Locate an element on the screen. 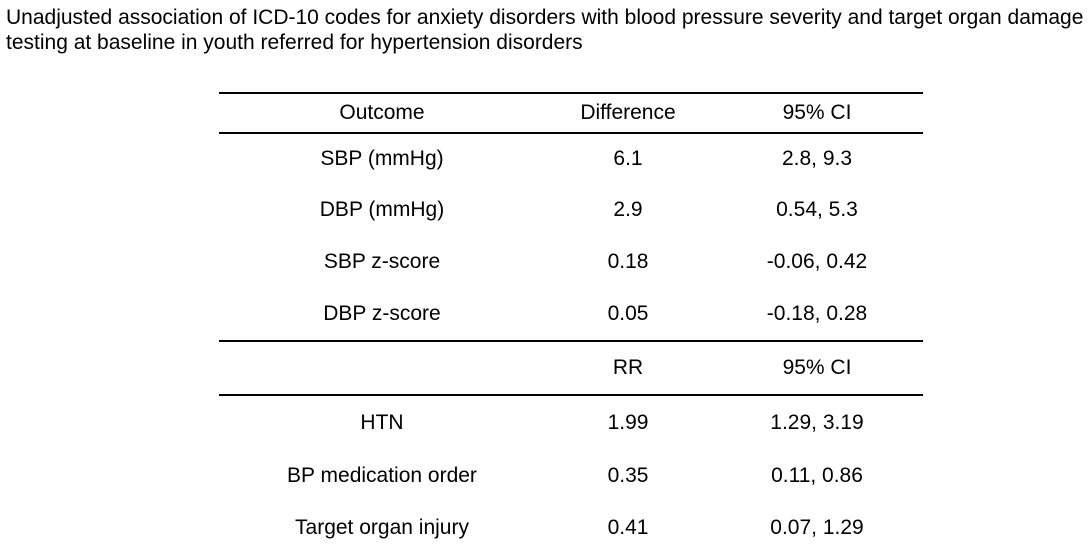 This screenshot has width=1092, height=554. table-header-row: Outcome Difference 95% CI is located at coordinates (571, 113).